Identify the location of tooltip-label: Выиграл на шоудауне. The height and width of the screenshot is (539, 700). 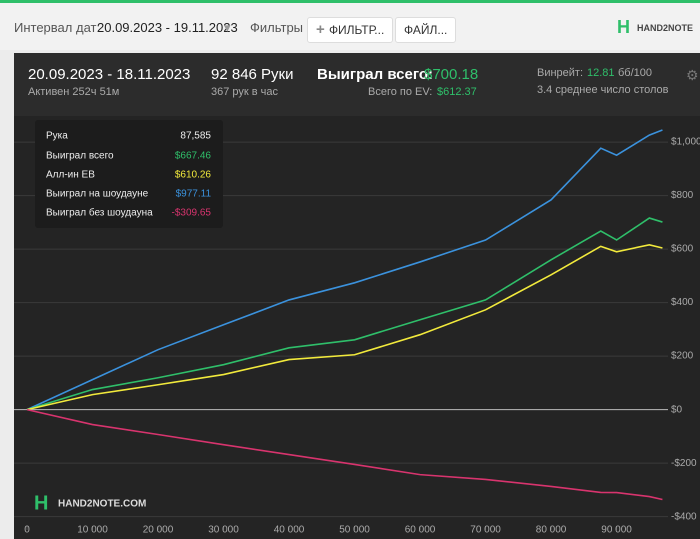
(97, 194).